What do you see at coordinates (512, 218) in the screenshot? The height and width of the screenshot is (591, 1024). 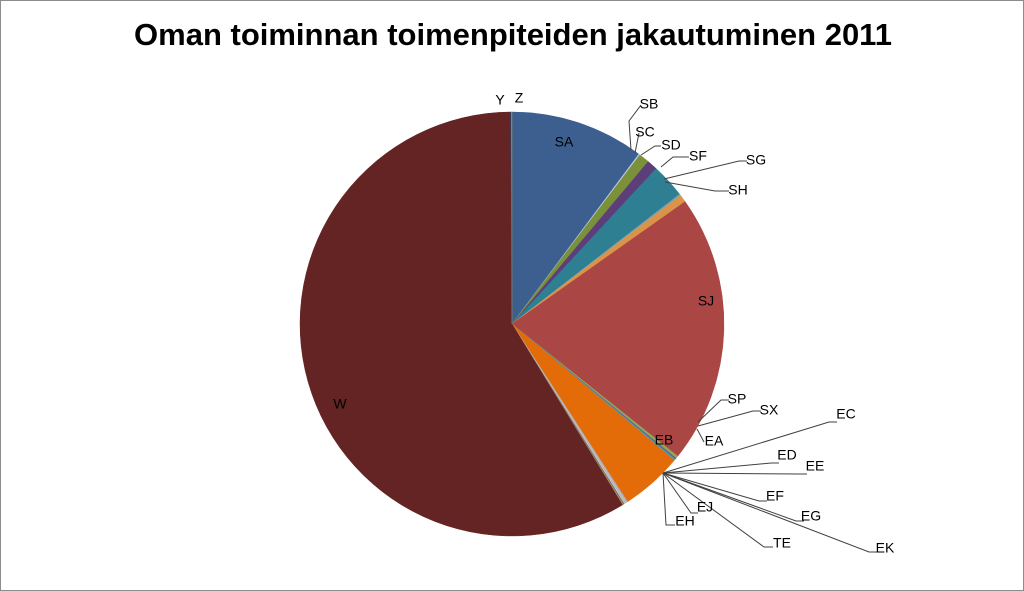 I see `pie-slice-z` at bounding box center [512, 218].